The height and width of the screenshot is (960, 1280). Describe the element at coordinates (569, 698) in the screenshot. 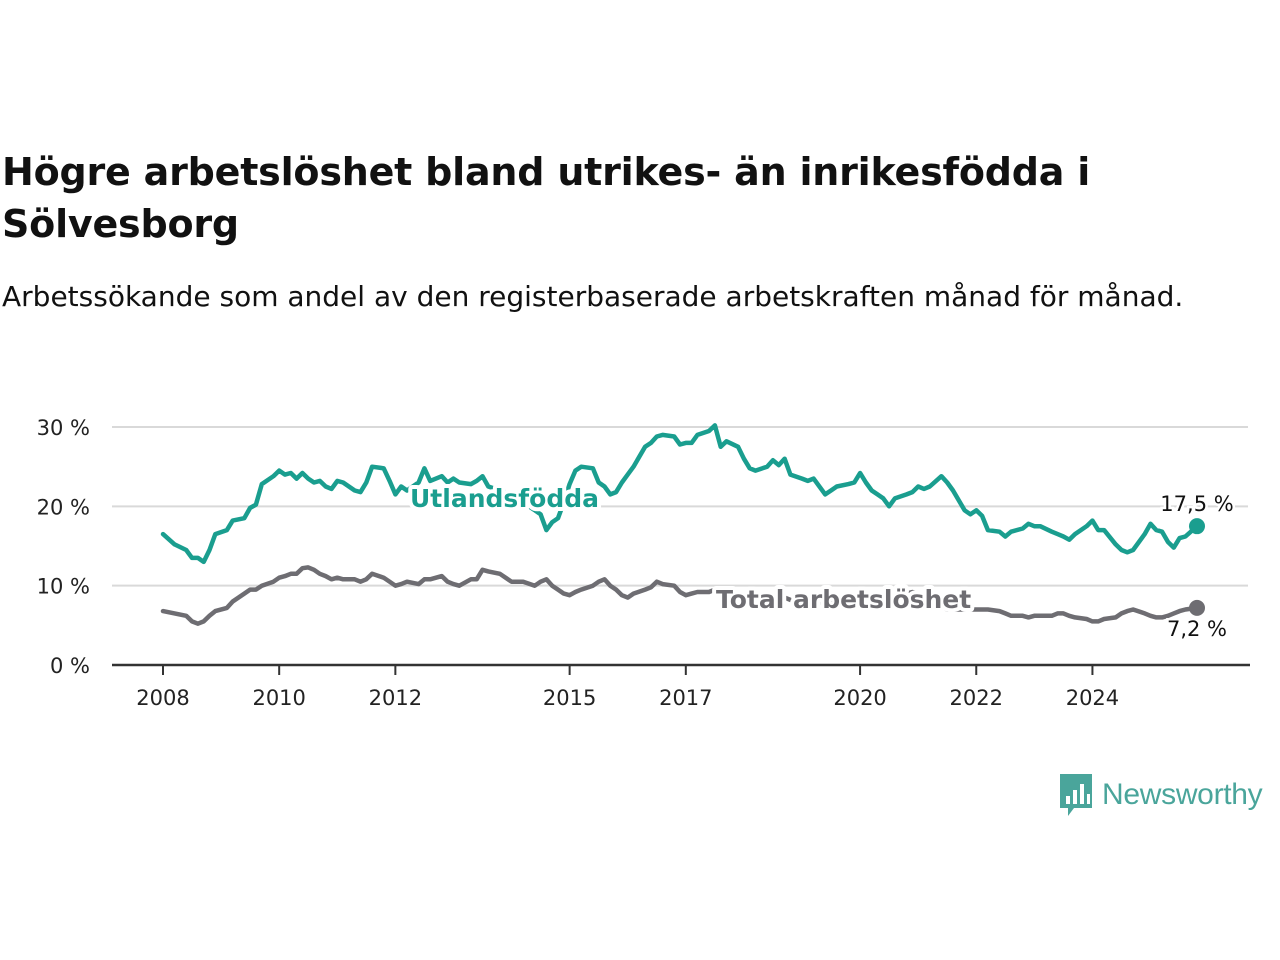

I see `x-tick-label-2015: 2015` at that location.